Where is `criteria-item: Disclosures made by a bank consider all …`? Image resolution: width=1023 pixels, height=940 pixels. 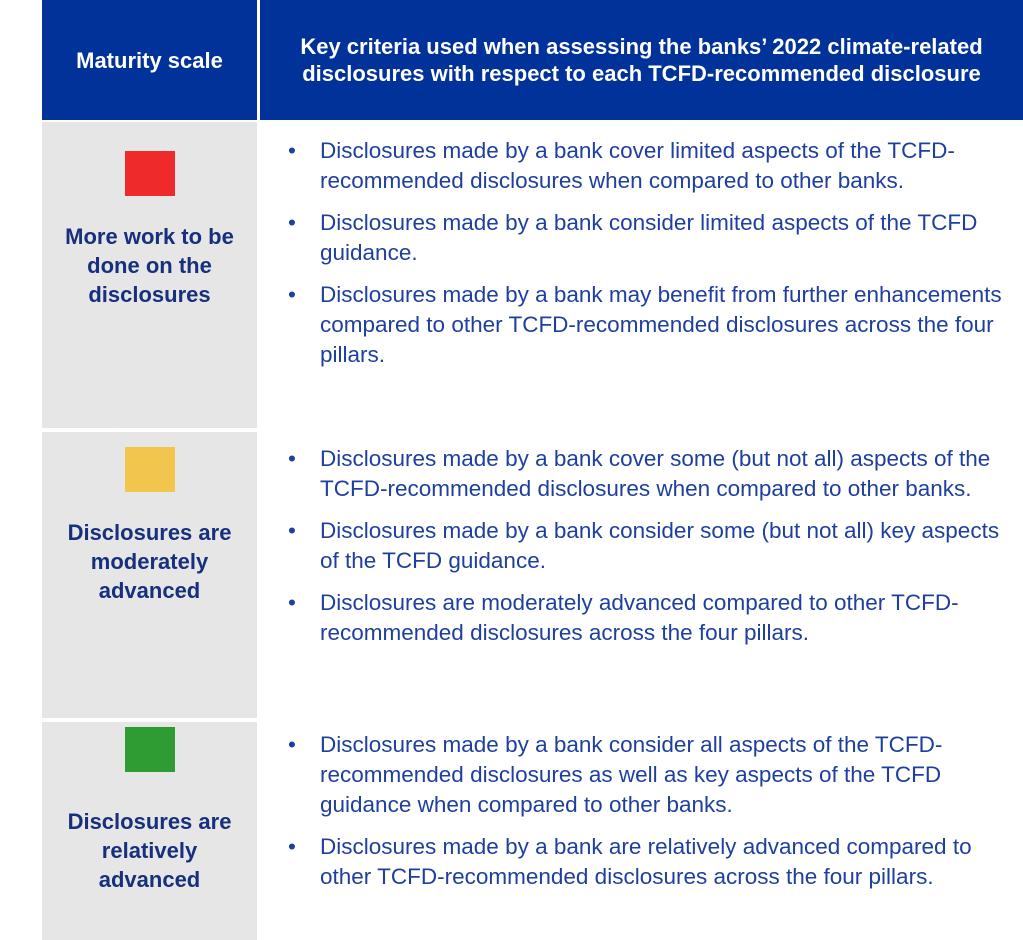 criteria-item: Disclosures made by a bank consider all … is located at coordinates (651, 775).